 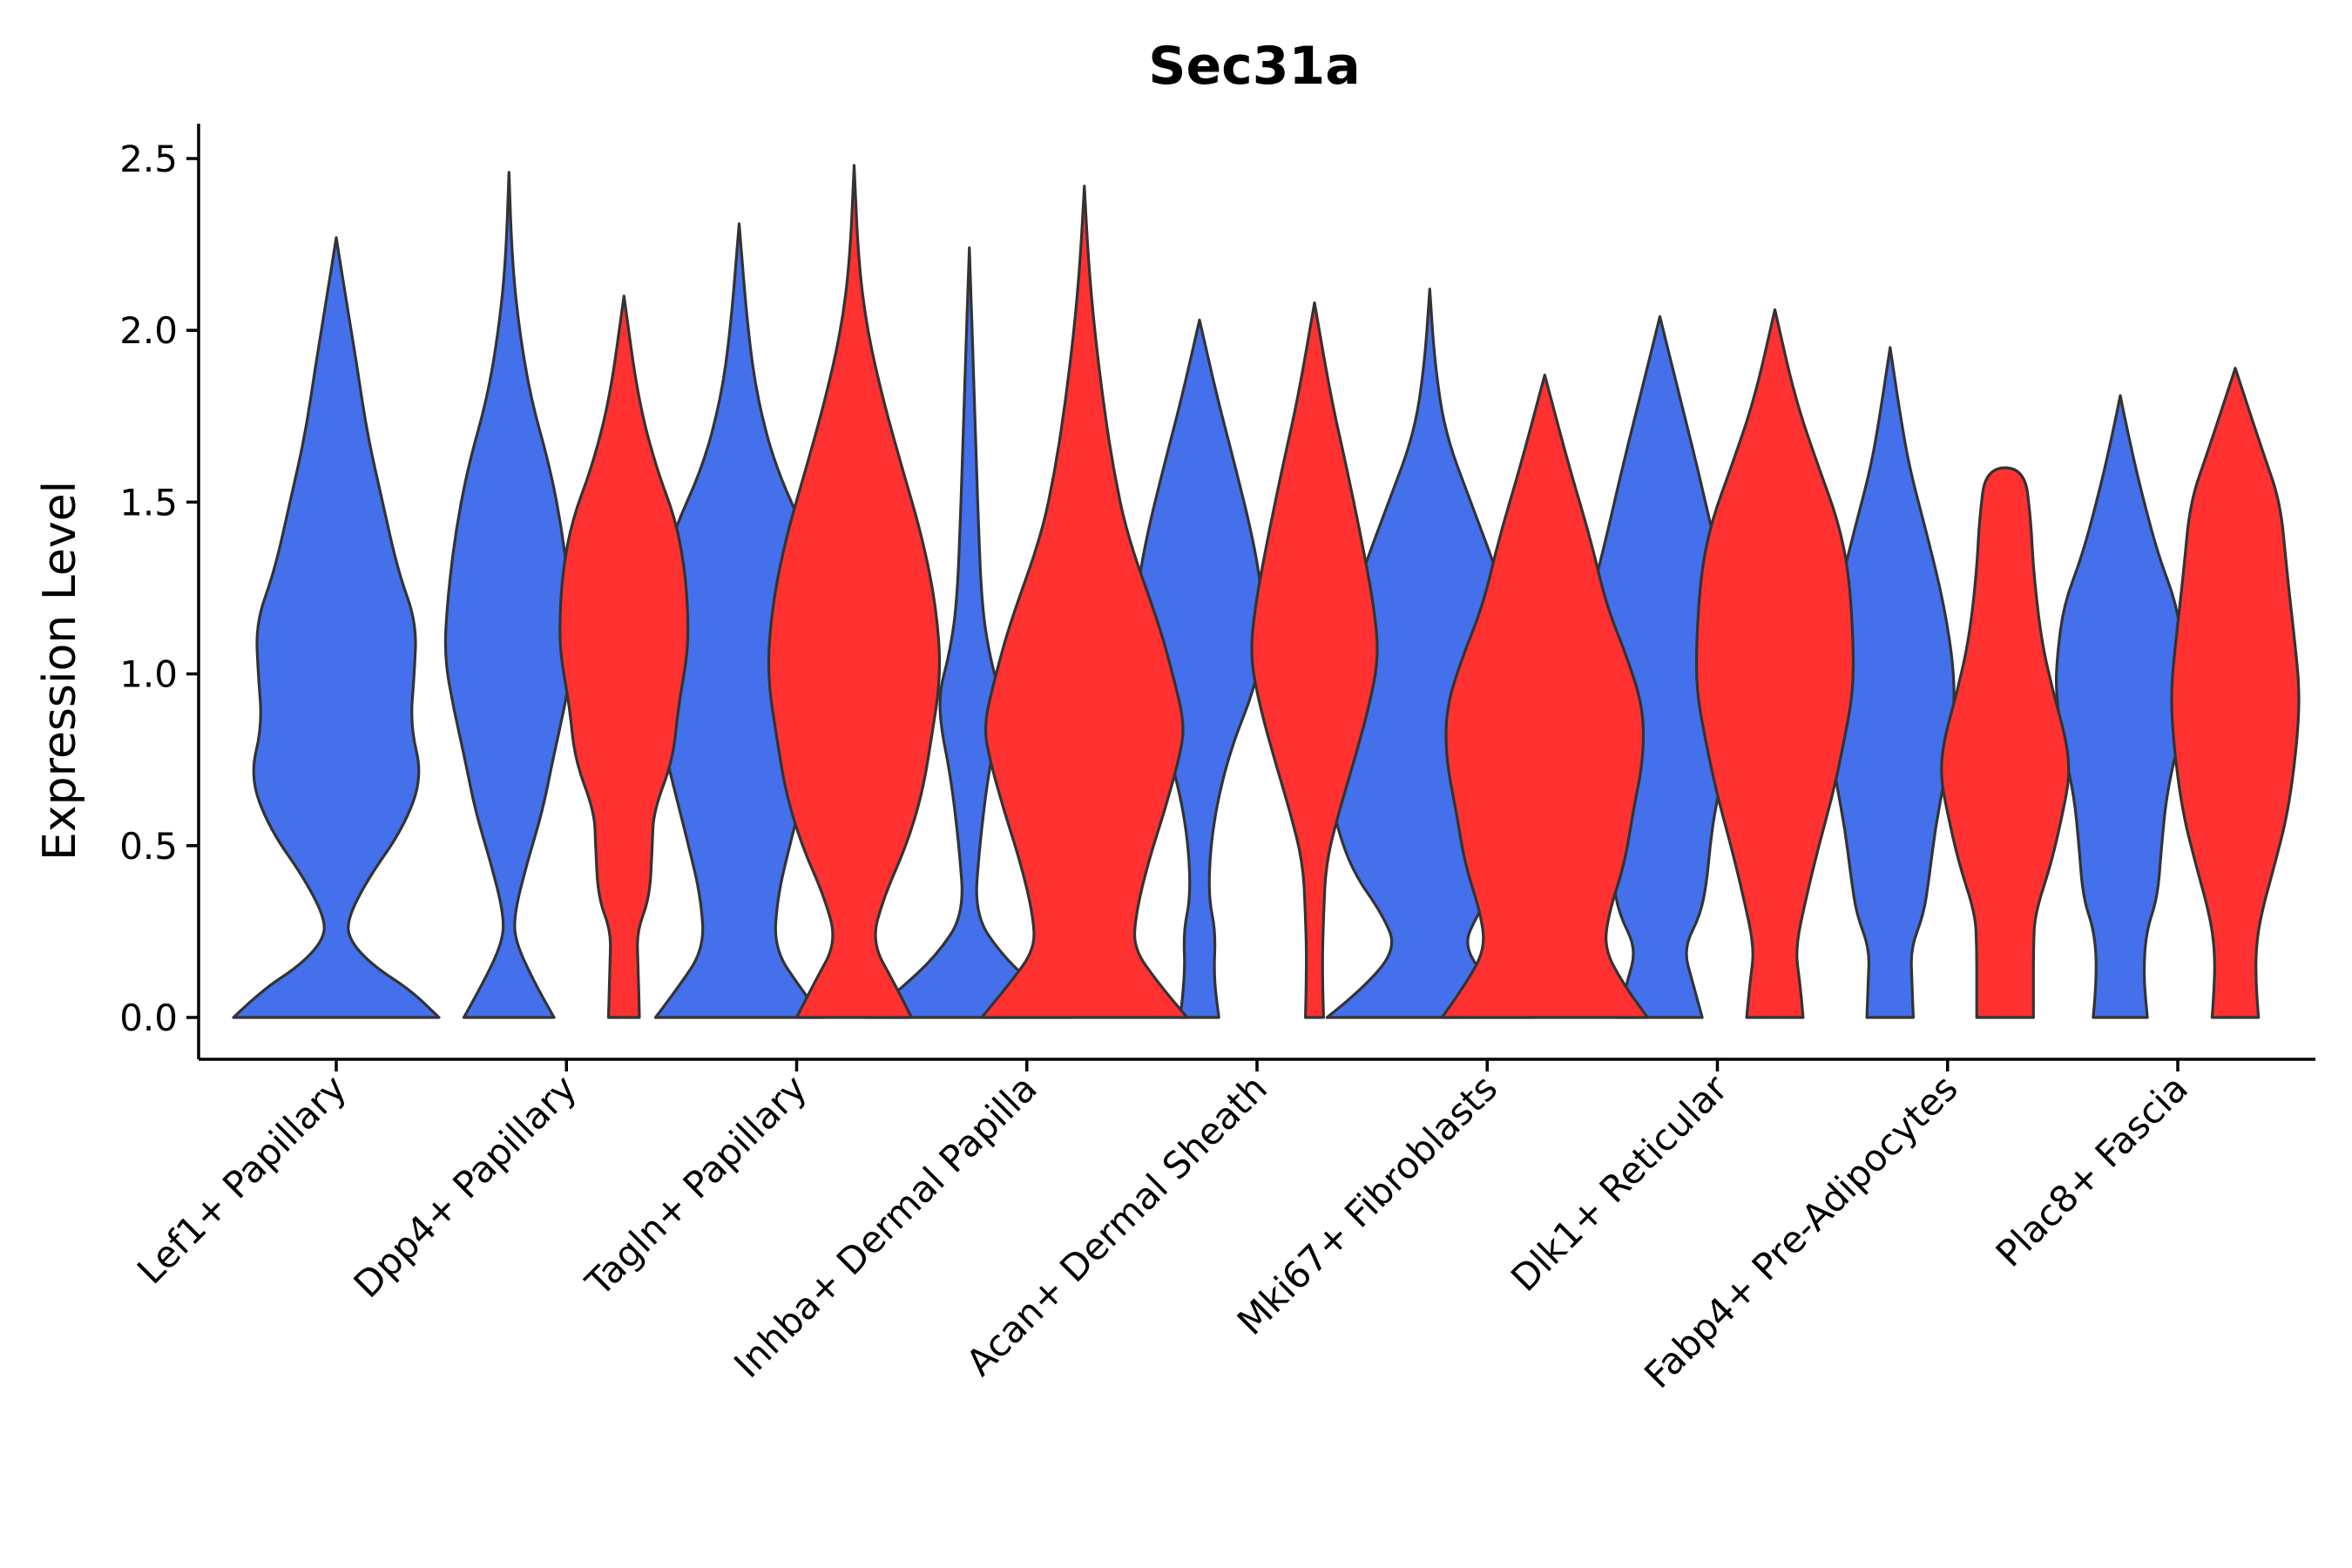 What do you see at coordinates (695, 1185) in the screenshot?
I see `x-tick-label: Tagln+ Papillary` at bounding box center [695, 1185].